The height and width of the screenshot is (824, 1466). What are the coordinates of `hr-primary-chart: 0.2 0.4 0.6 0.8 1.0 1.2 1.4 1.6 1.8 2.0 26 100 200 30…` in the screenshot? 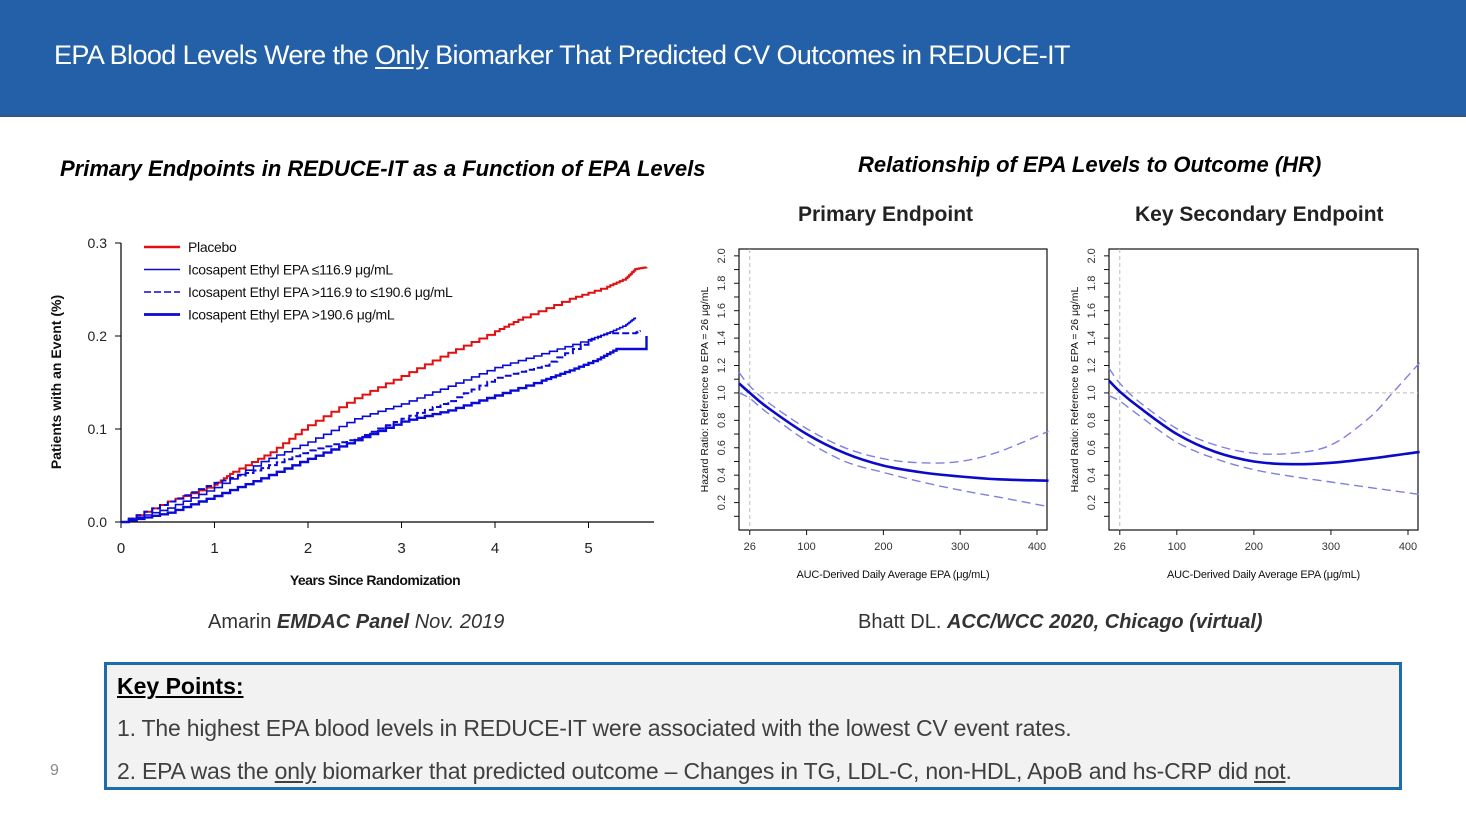 It's located at (874, 414).